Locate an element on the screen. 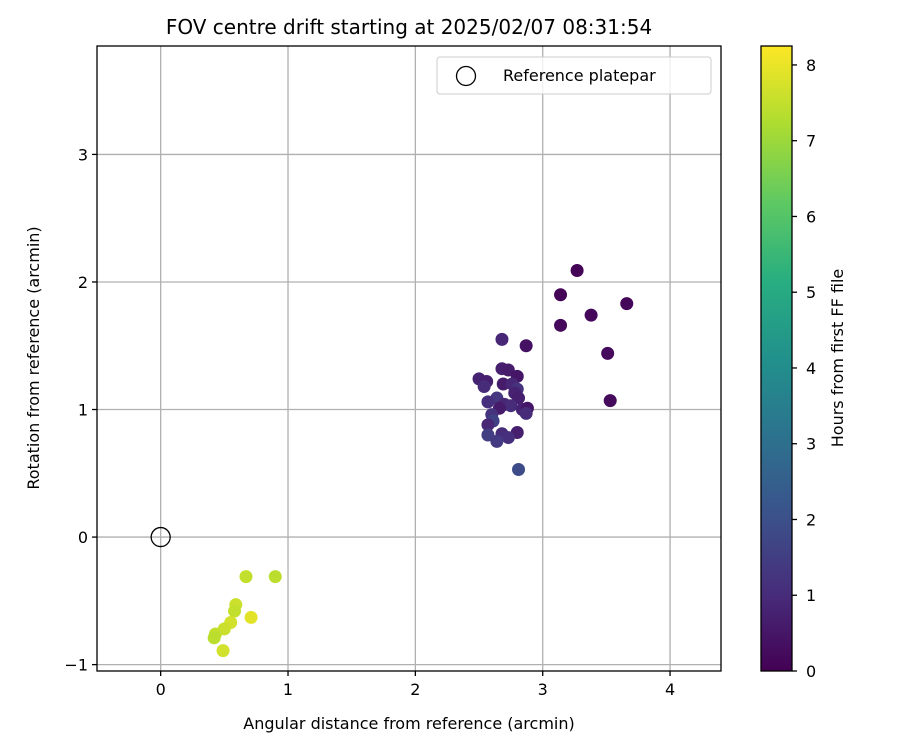 This screenshot has width=900, height=750. x-tick-label: 0 is located at coordinates (161, 689).